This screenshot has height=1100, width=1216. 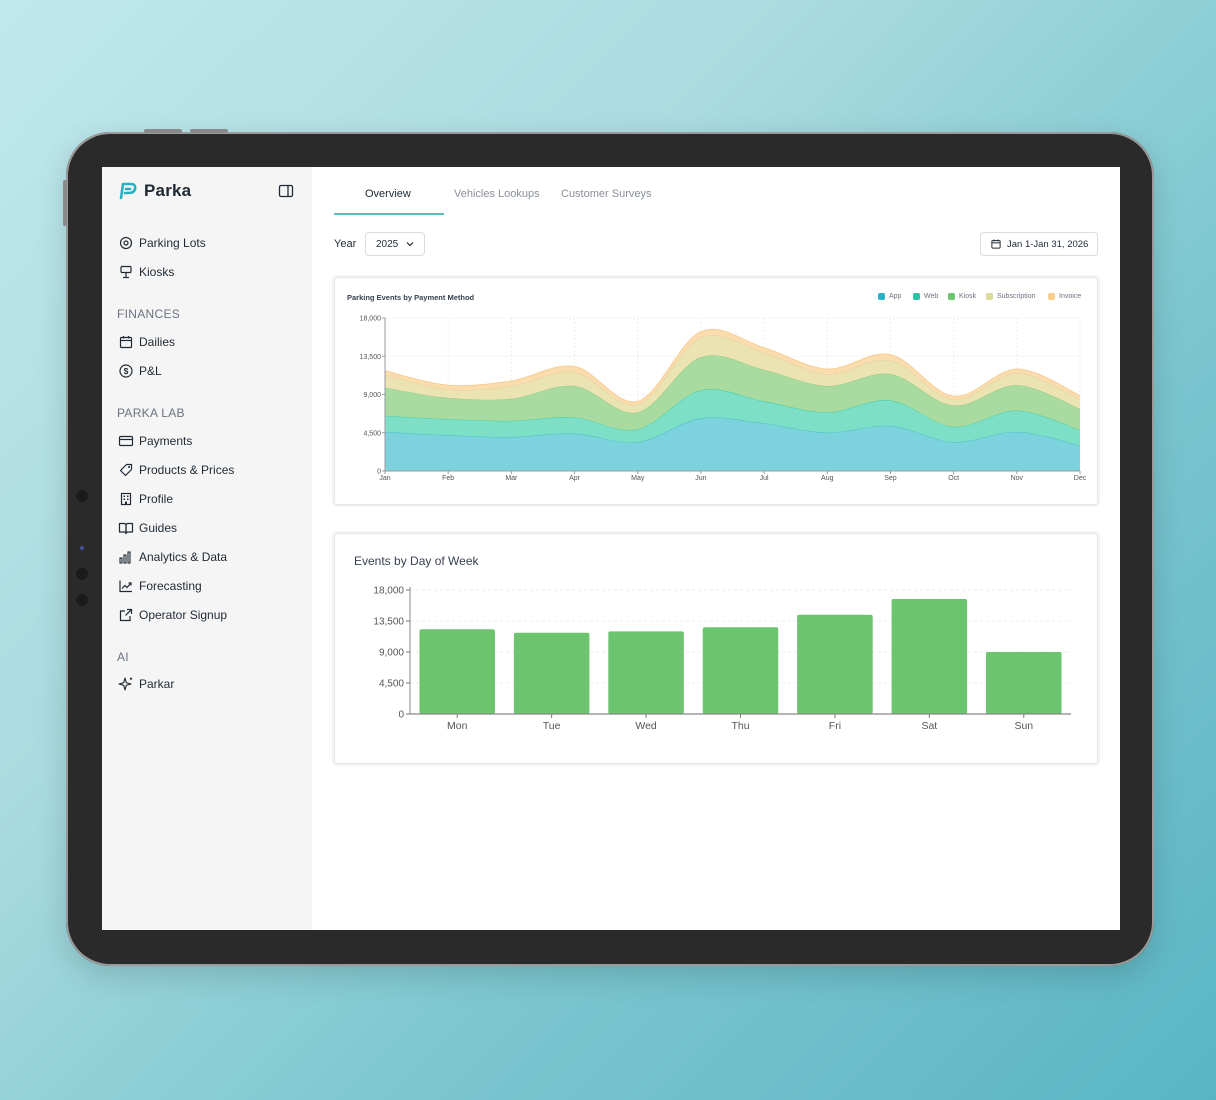 What do you see at coordinates (126, 557) in the screenshot?
I see `bar-chart-icon` at bounding box center [126, 557].